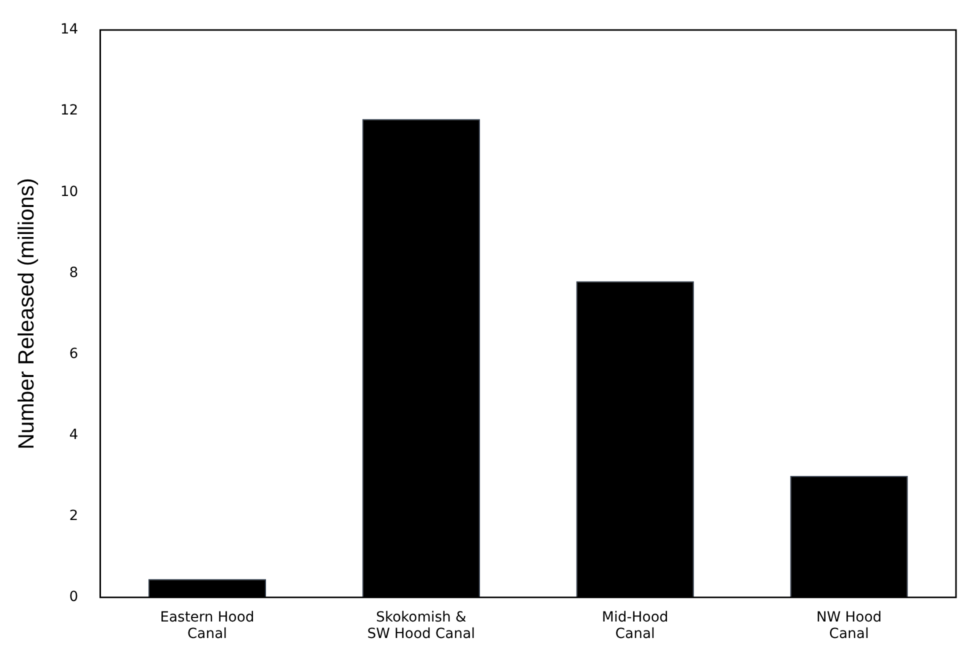 Image resolution: width=958 pixels, height=660 pixels. I want to click on y-tick-label: 6, so click(73, 354).